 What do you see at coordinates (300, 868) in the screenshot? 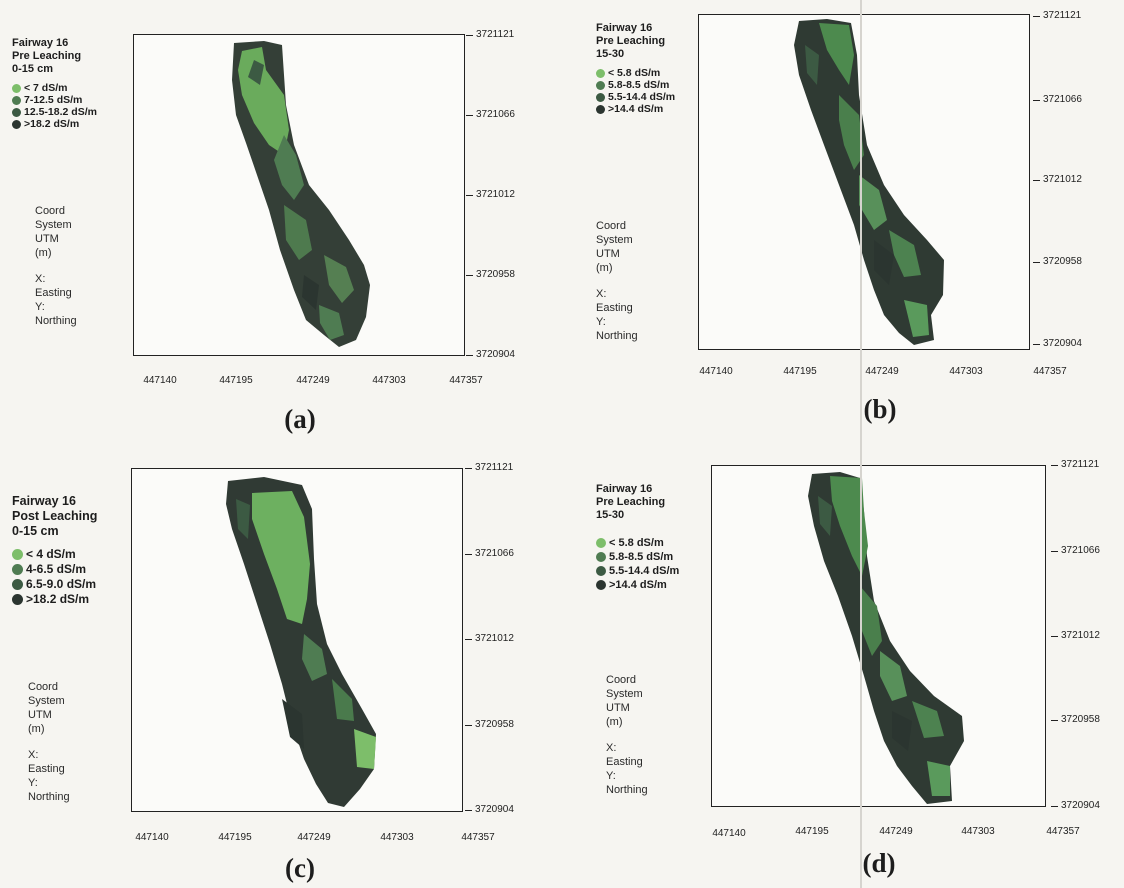
I see `panel-caption-c: (c)` at bounding box center [300, 868].